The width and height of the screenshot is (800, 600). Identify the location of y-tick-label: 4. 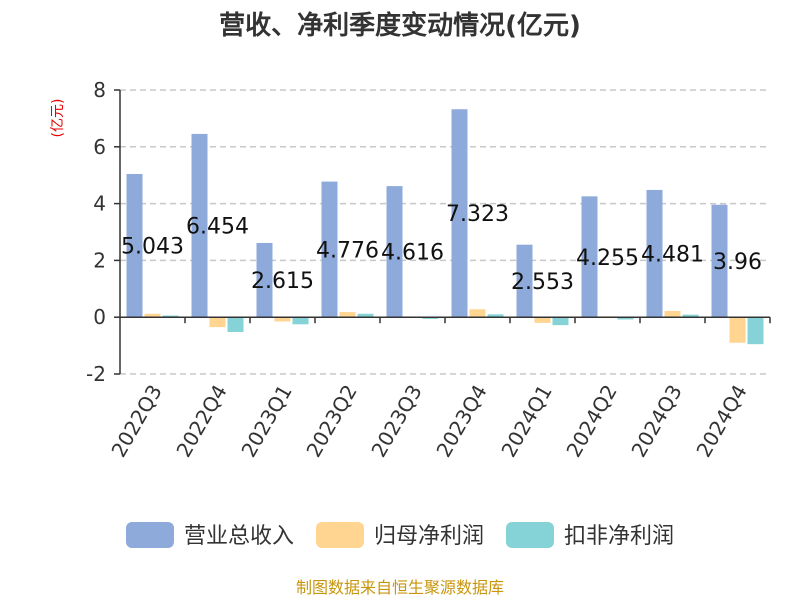
(99, 204).